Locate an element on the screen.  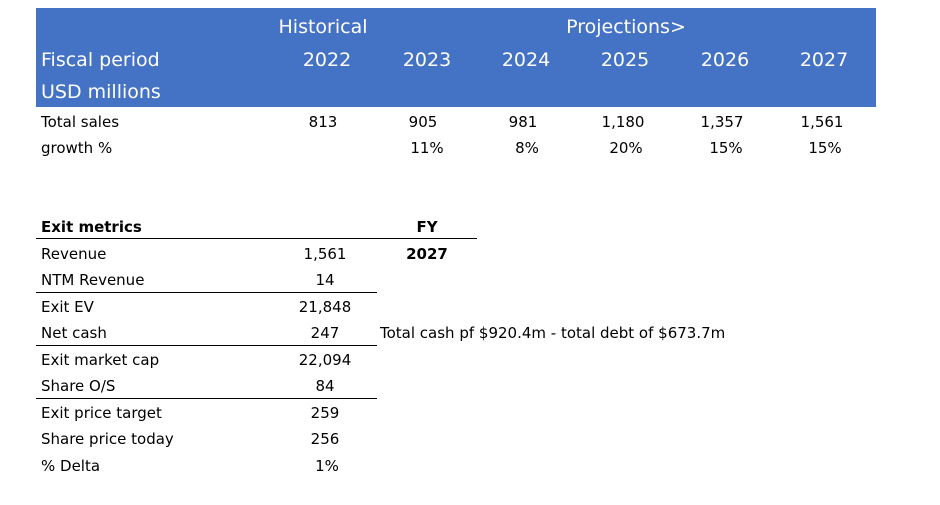
year-header-2026: 2026 is located at coordinates (725, 60).